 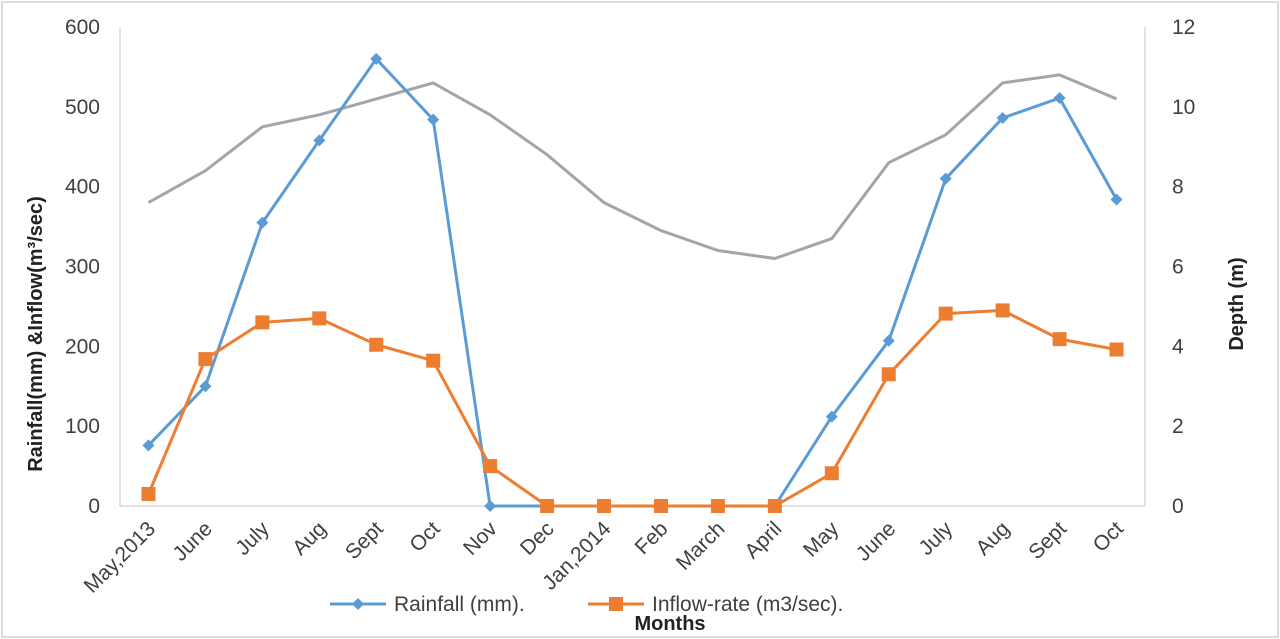 I want to click on y-tick-label: 500, so click(x=82, y=107).